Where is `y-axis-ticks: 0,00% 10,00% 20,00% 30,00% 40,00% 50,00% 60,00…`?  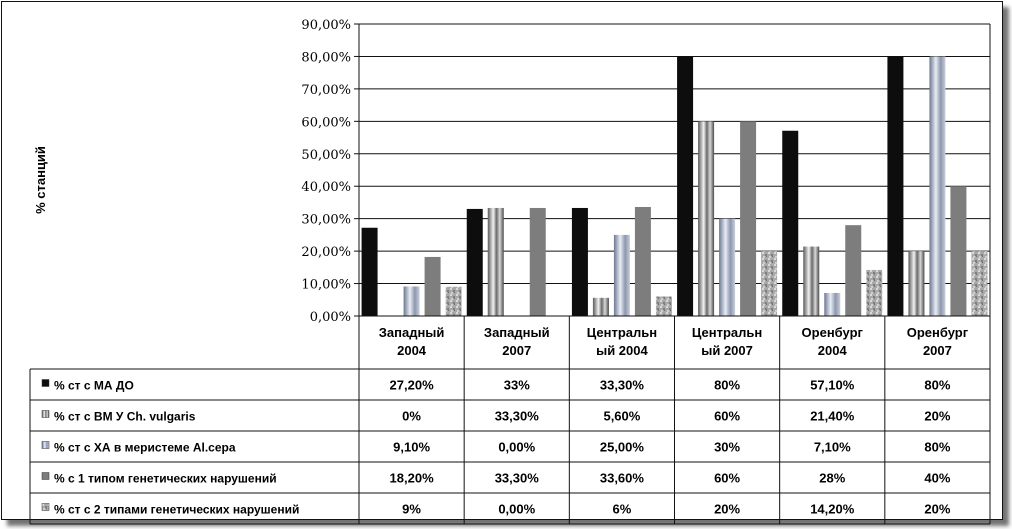 y-axis-ticks: 0,00% 10,00% 20,00% 30,00% 40,00% 50,00% 60,00… is located at coordinates (326, 171).